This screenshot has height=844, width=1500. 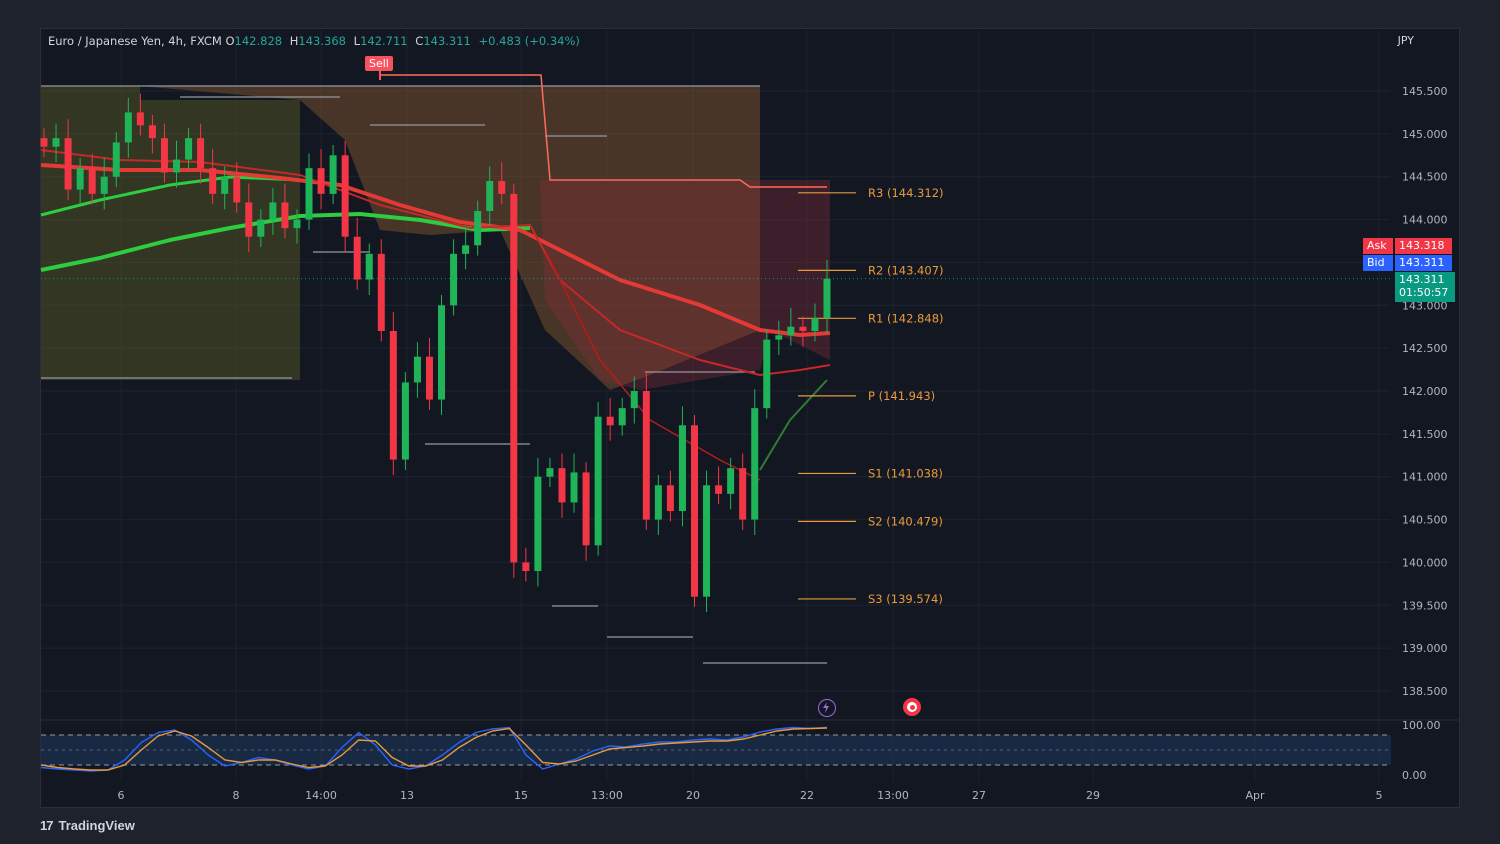 I want to click on ask-label: Ask, so click(x=1378, y=246).